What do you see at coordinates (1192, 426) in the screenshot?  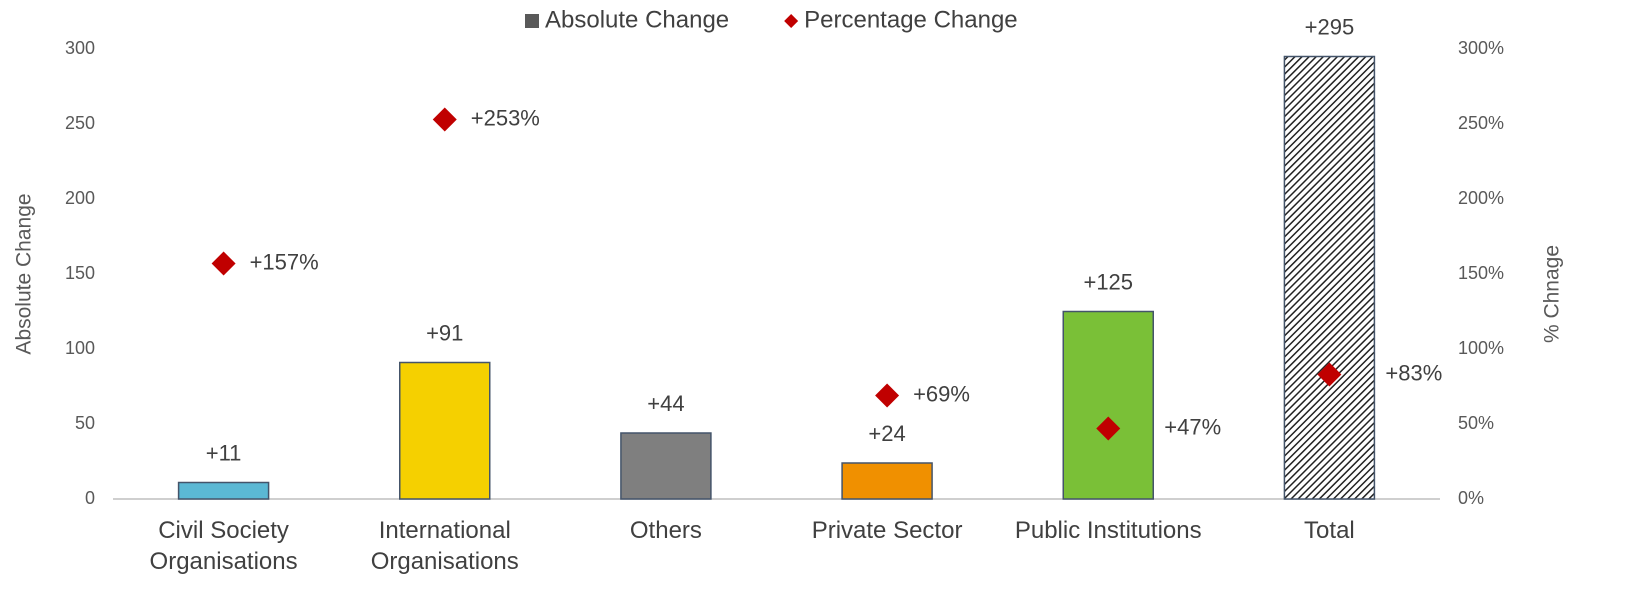 I see `point-value-label: +47%` at bounding box center [1192, 426].